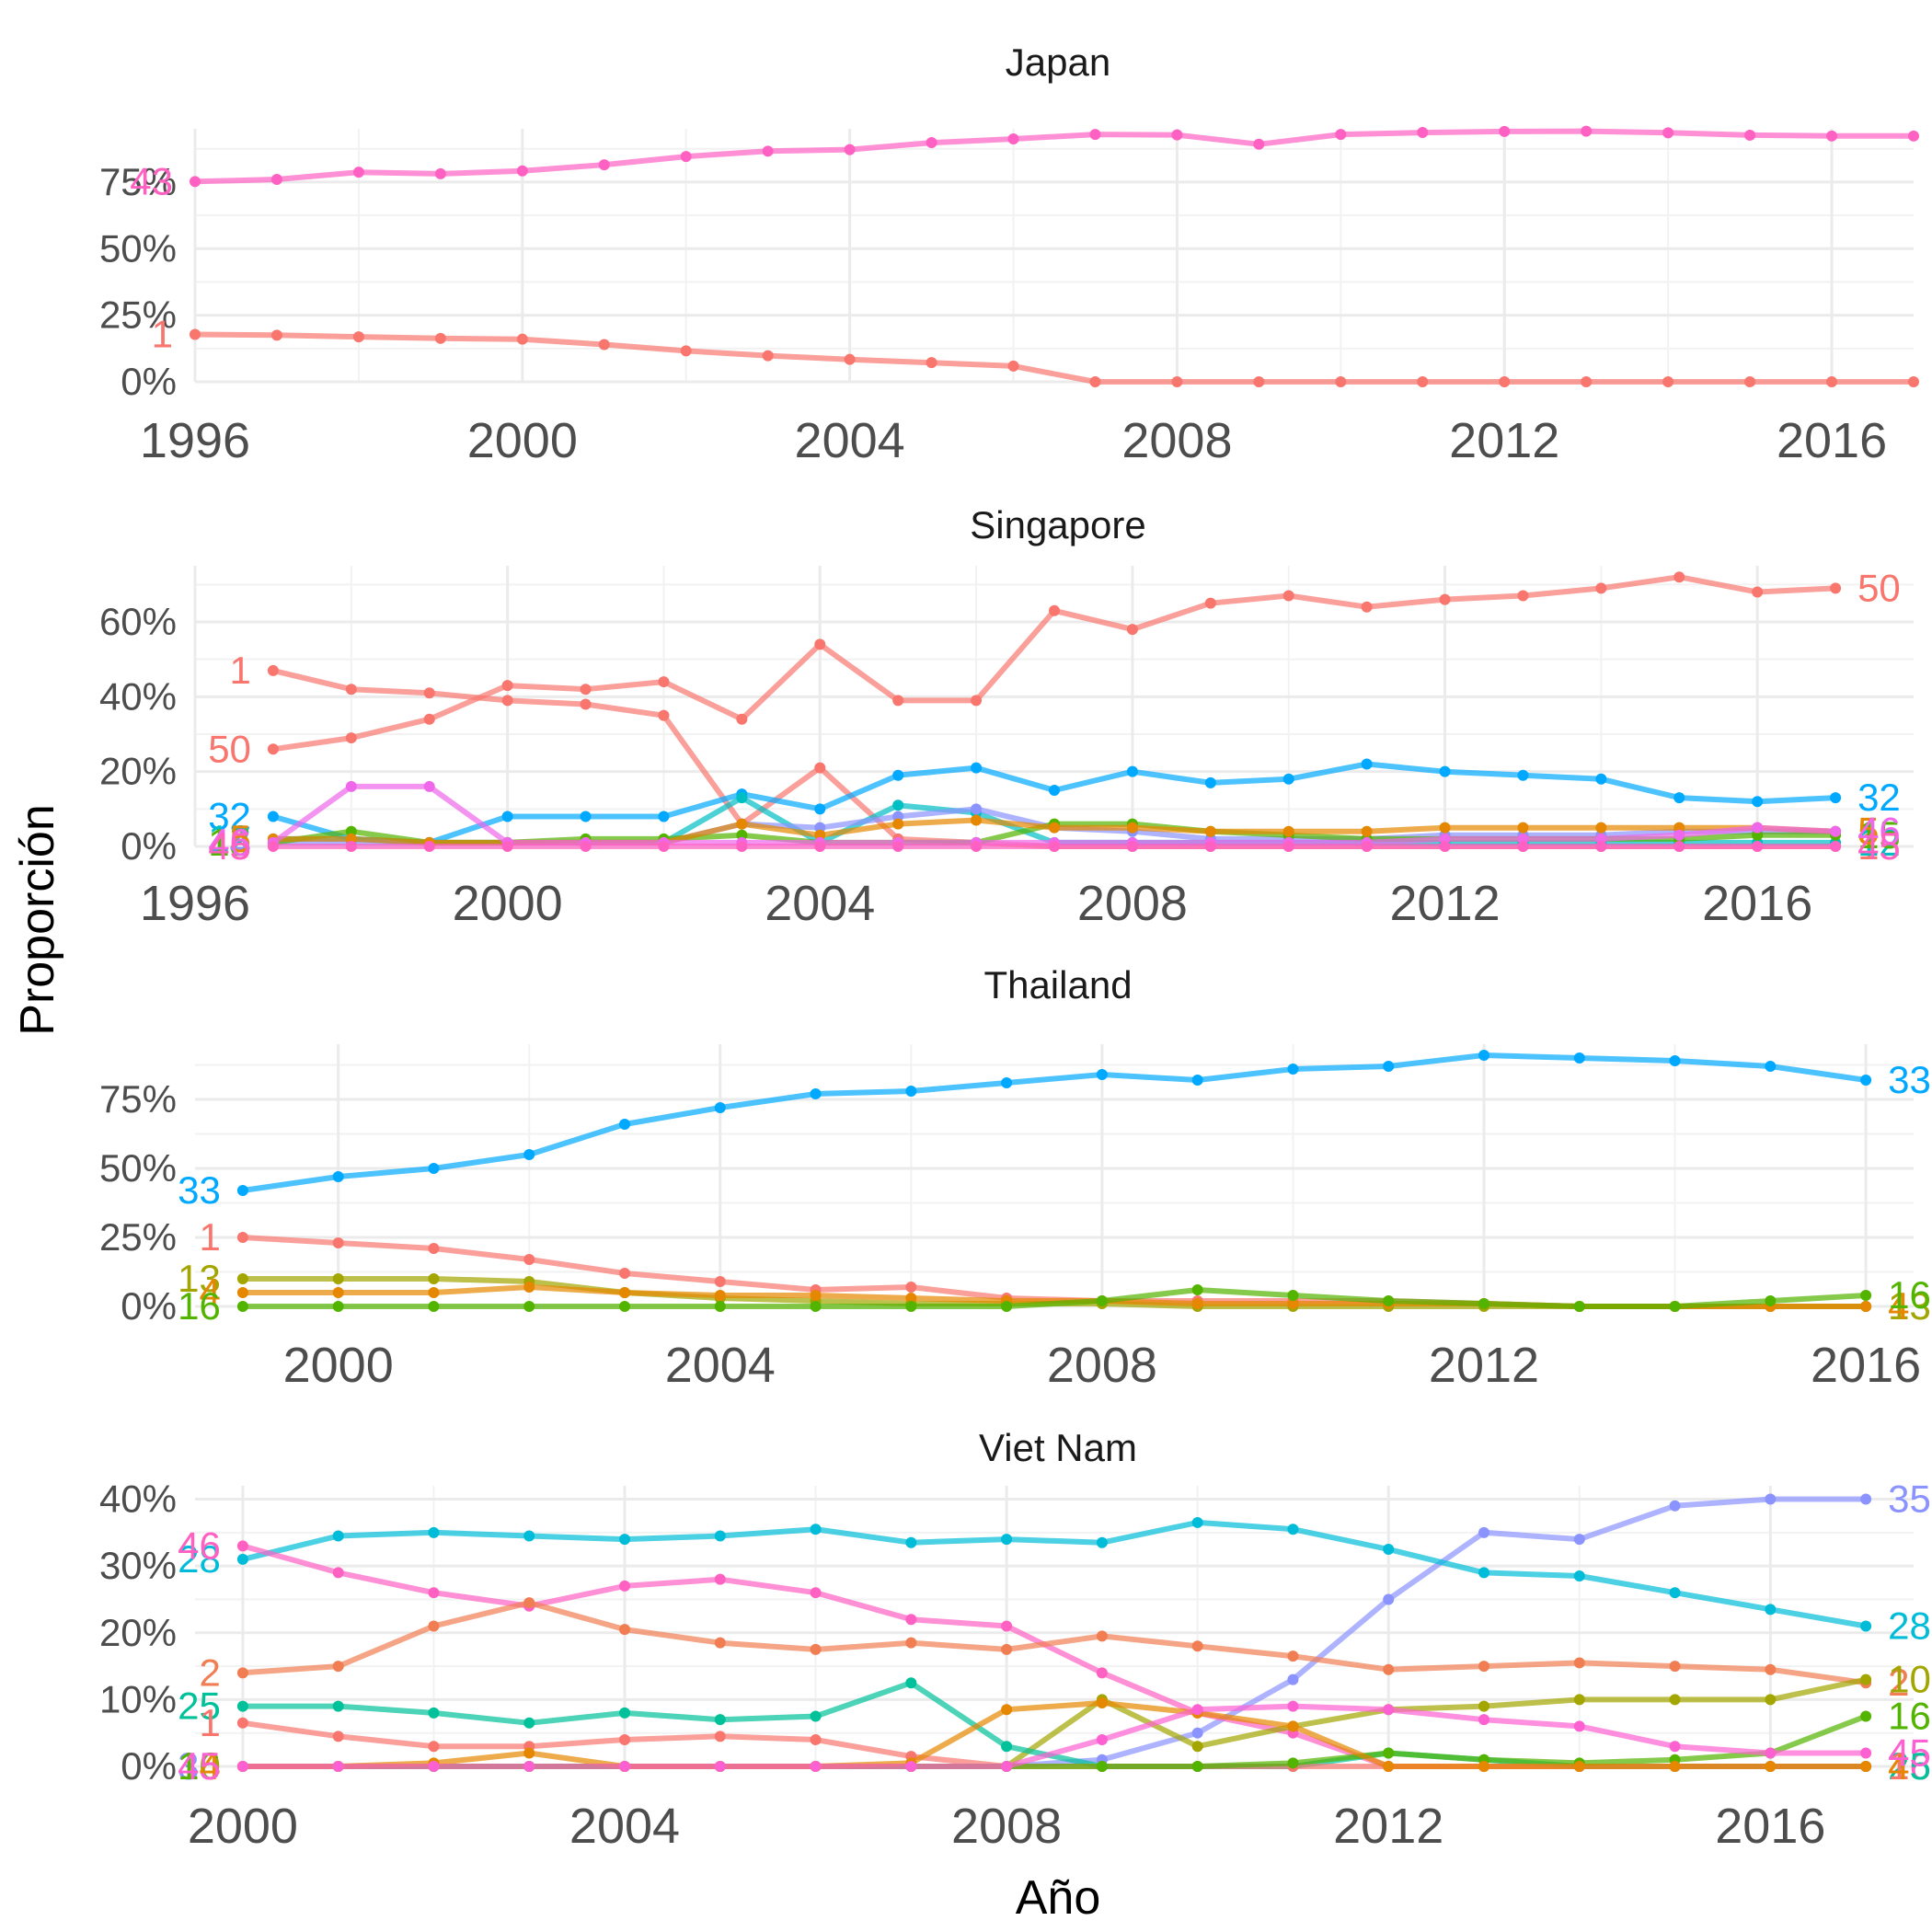 This screenshot has width=1932, height=1932. Describe the element at coordinates (1898, 1766) in the screenshot. I see `series-end-label: 4` at that location.